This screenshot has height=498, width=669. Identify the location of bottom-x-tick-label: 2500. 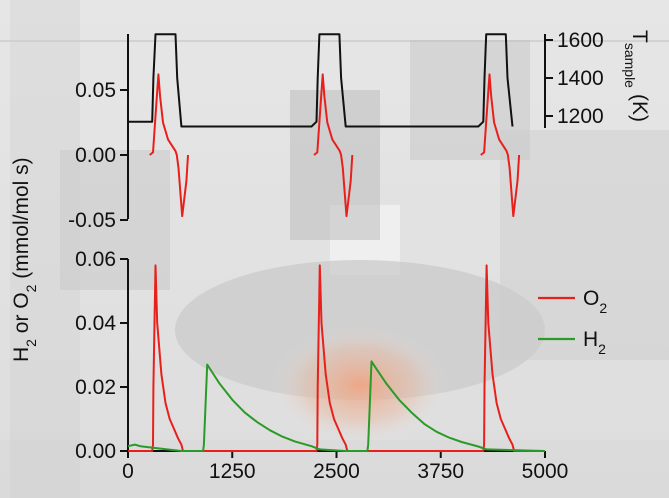
(336, 471).